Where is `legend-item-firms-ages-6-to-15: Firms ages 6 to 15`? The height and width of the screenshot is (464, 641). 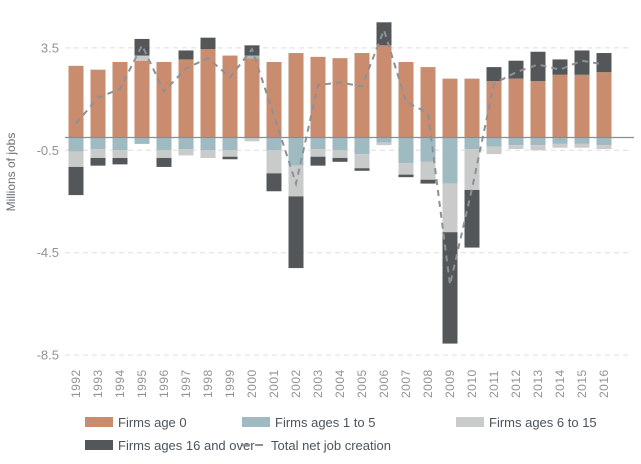 legend-item-firms-ages-6-to-15: Firms ages 6 to 15 is located at coordinates (526, 422).